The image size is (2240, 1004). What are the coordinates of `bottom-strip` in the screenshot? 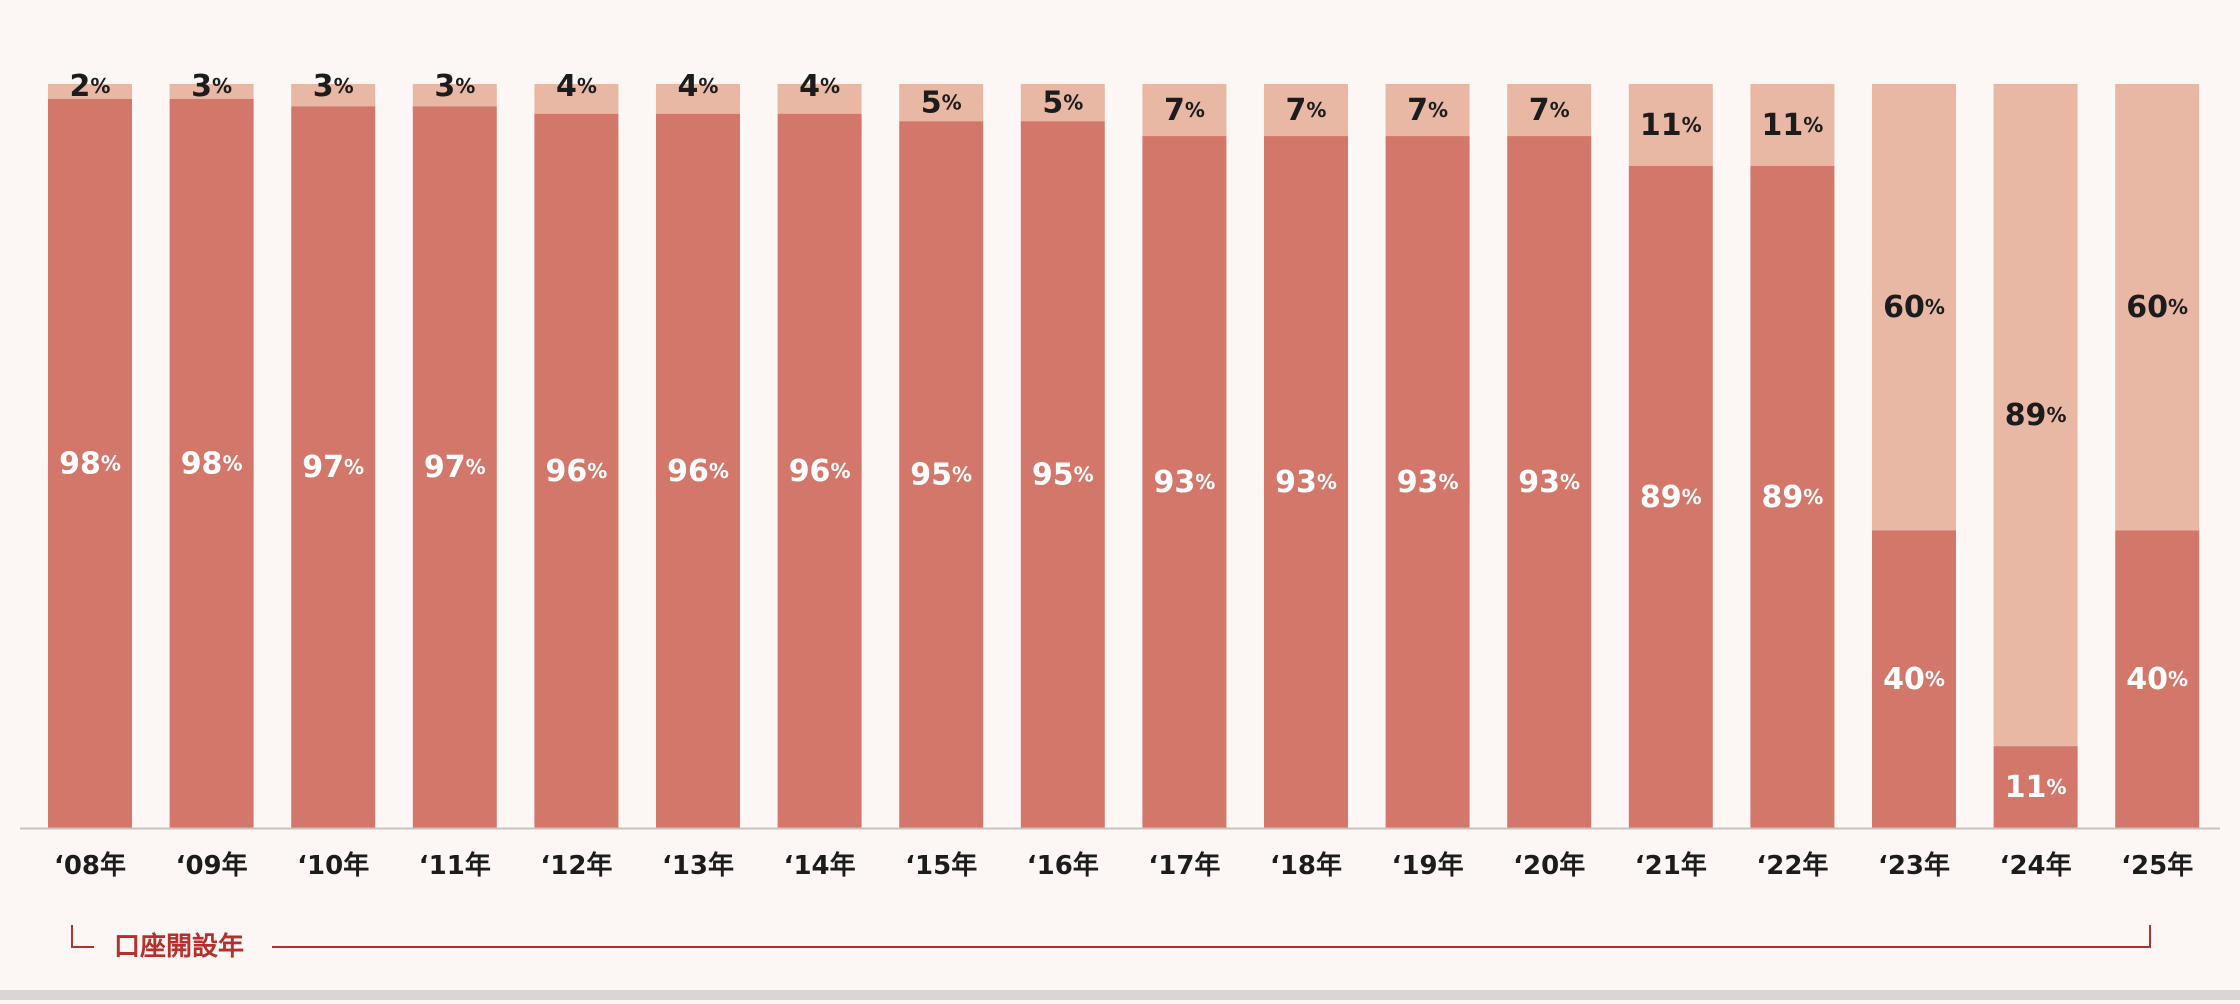 It's located at (1120, 995).